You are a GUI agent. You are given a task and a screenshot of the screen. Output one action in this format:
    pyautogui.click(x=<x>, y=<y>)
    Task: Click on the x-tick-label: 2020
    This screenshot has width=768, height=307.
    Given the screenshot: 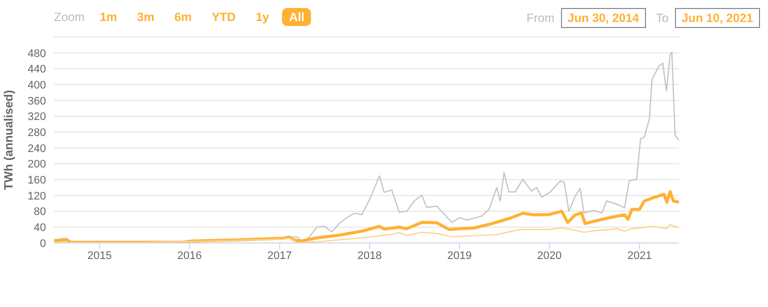 What is the action you would take?
    pyautogui.click(x=549, y=256)
    